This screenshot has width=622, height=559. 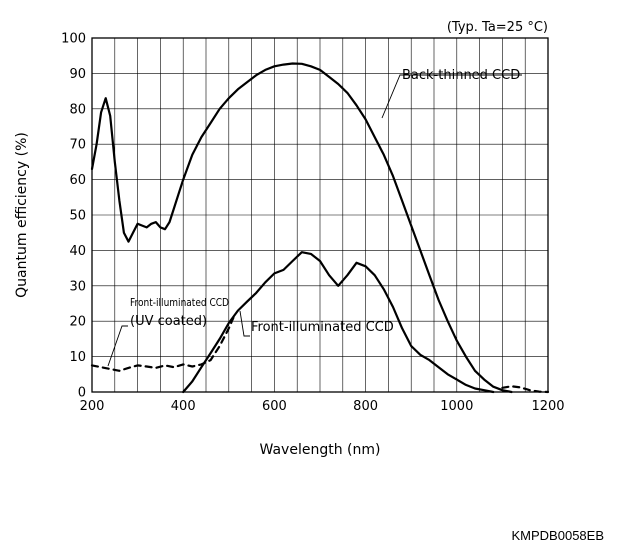 What do you see at coordinates (179, 302) in the screenshot?
I see `uv-coated-label-line1: Front-illuminated CCD` at bounding box center [179, 302].